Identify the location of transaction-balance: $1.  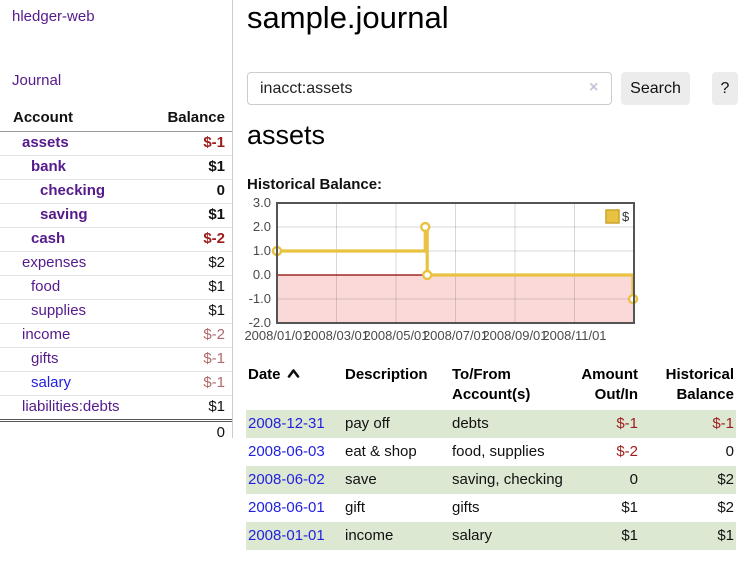
(725, 535).